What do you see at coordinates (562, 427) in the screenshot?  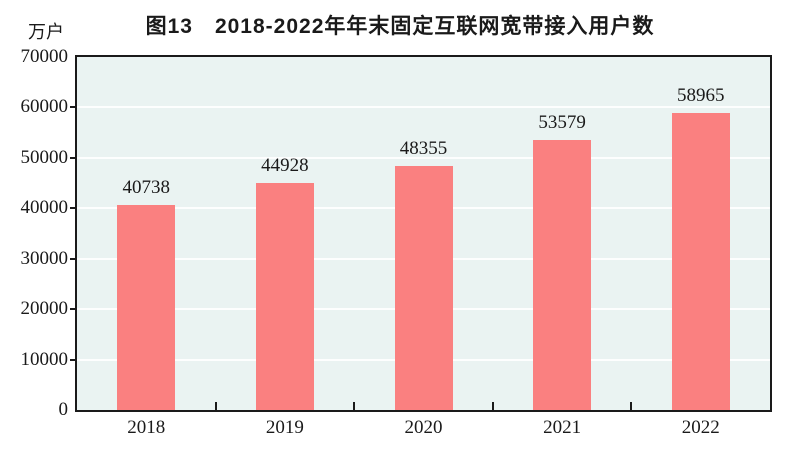 I see `x-tick-label: 2021` at bounding box center [562, 427].